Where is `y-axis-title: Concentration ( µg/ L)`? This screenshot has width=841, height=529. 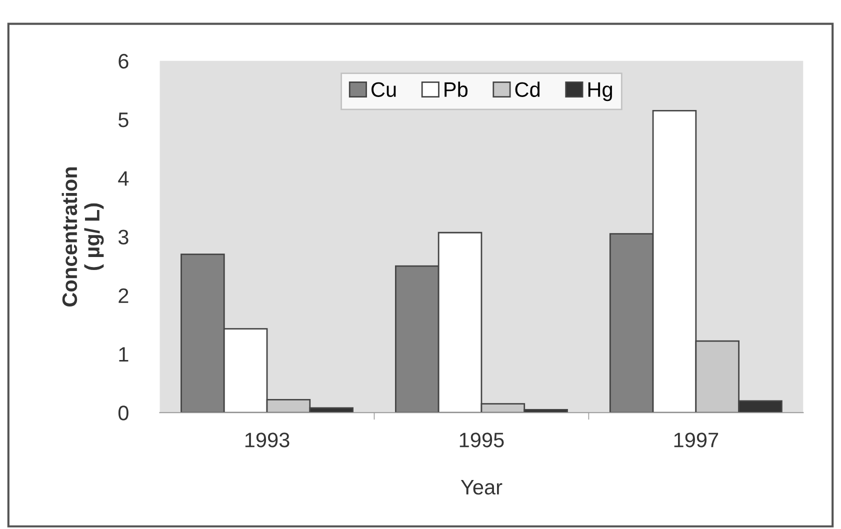
y-axis-title: Concentration ( µg/ L) is located at coordinates (83, 236).